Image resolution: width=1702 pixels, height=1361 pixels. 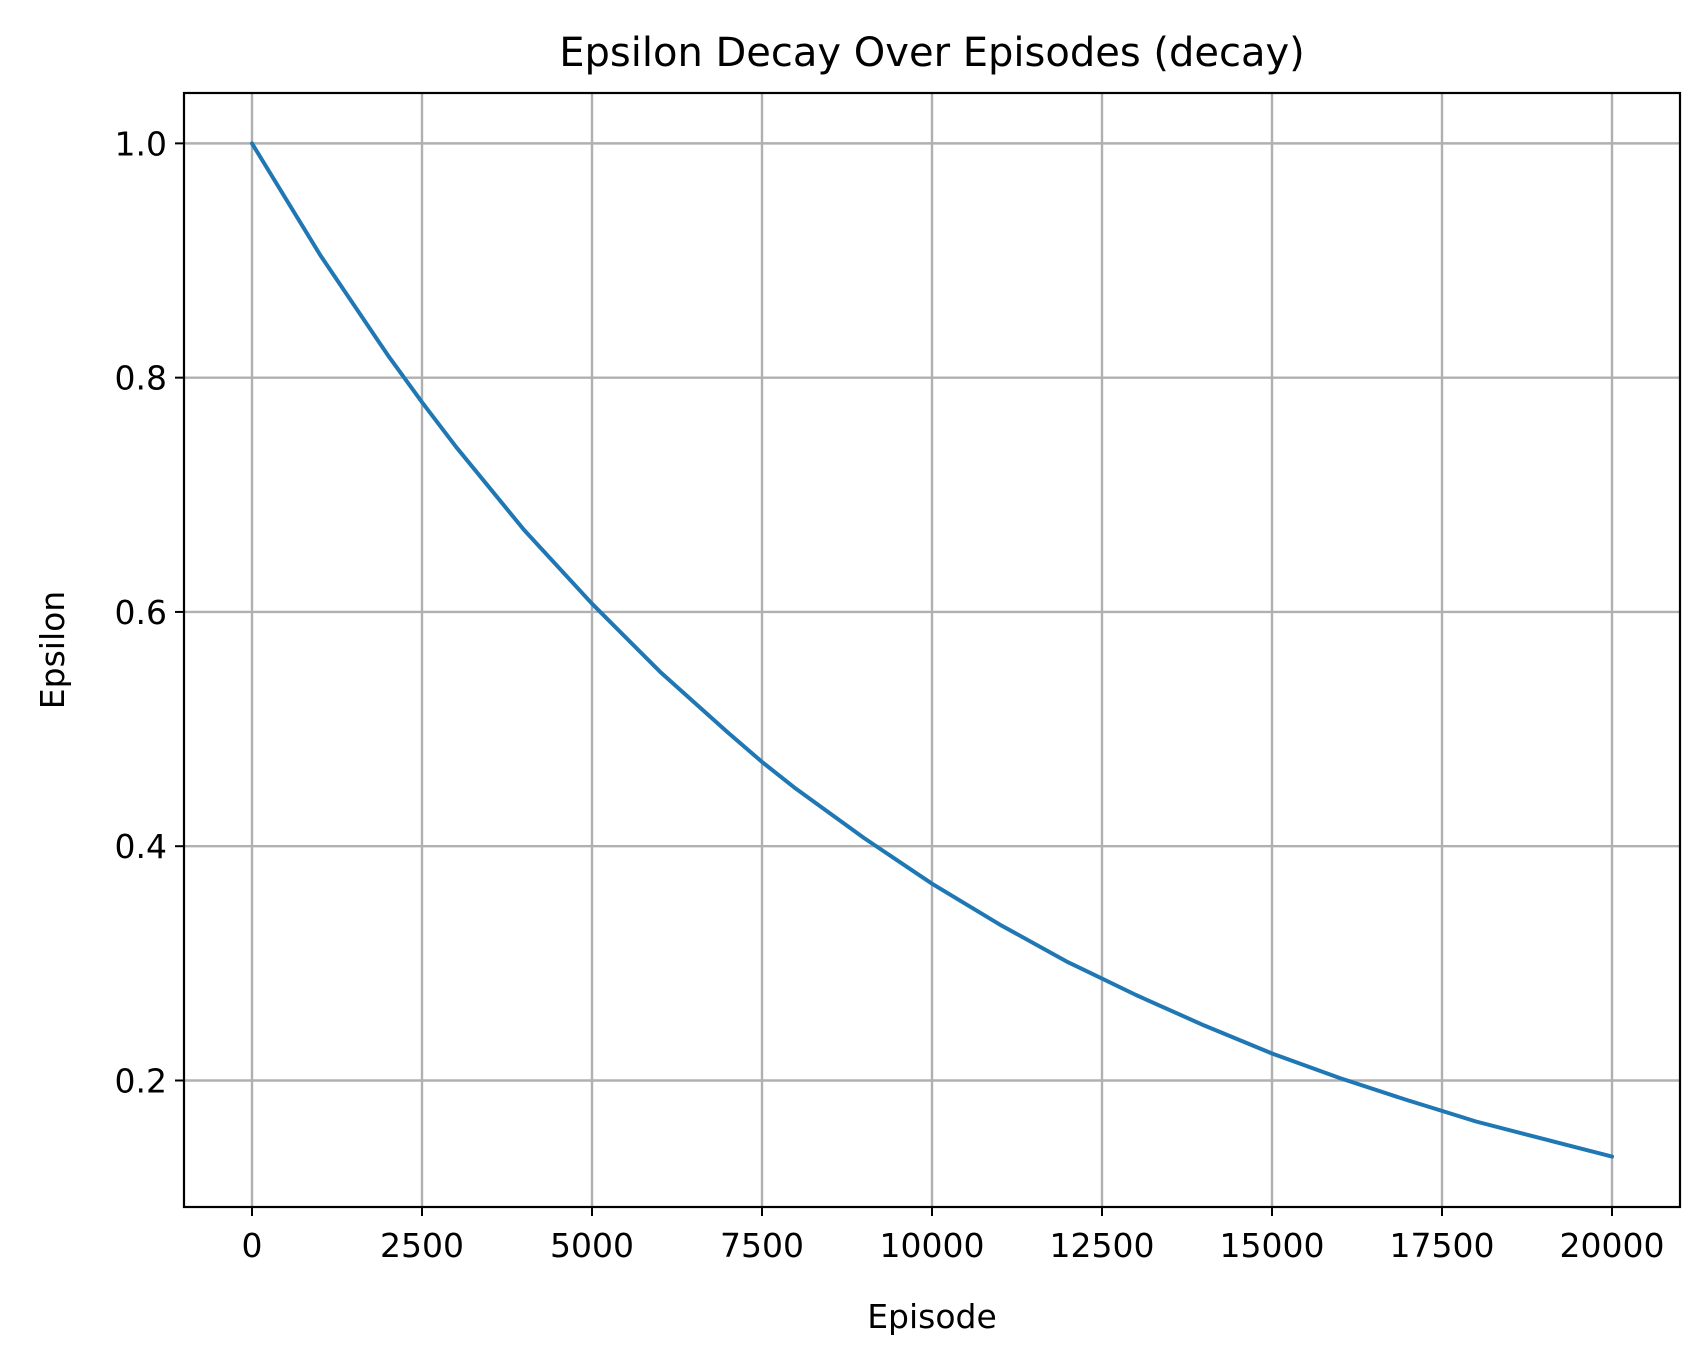 What do you see at coordinates (141, 378) in the screenshot?
I see `y-tick-label: 0.8` at bounding box center [141, 378].